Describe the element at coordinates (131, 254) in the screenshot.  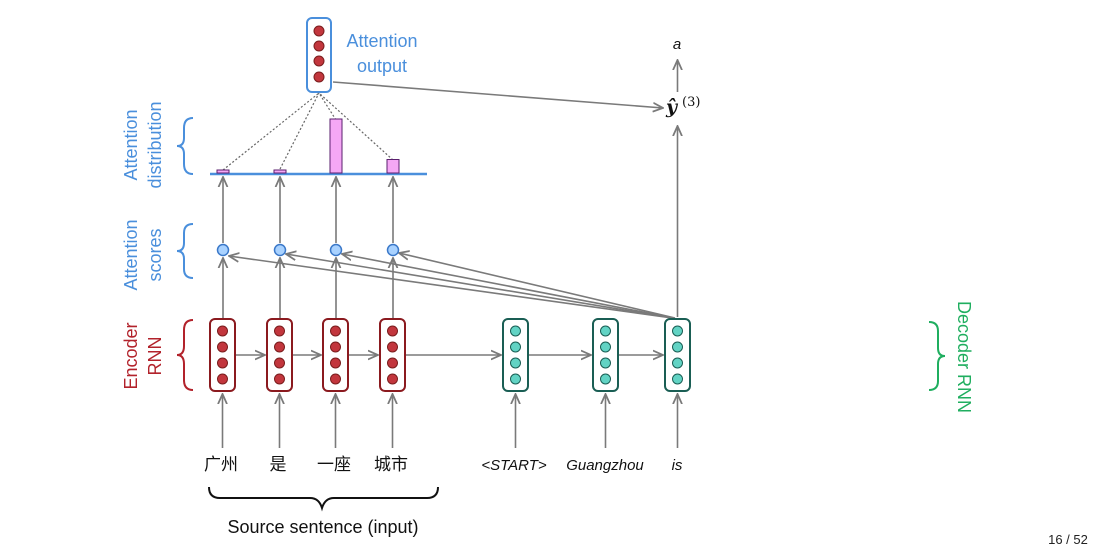
I see `attention-scores-label-line1: Attention` at that location.